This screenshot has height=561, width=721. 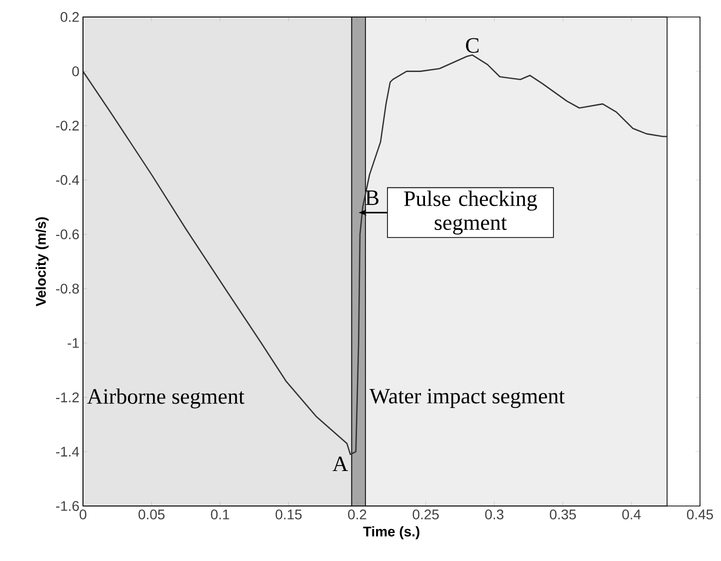 I want to click on y-tick-label: -1.4, so click(x=68, y=451).